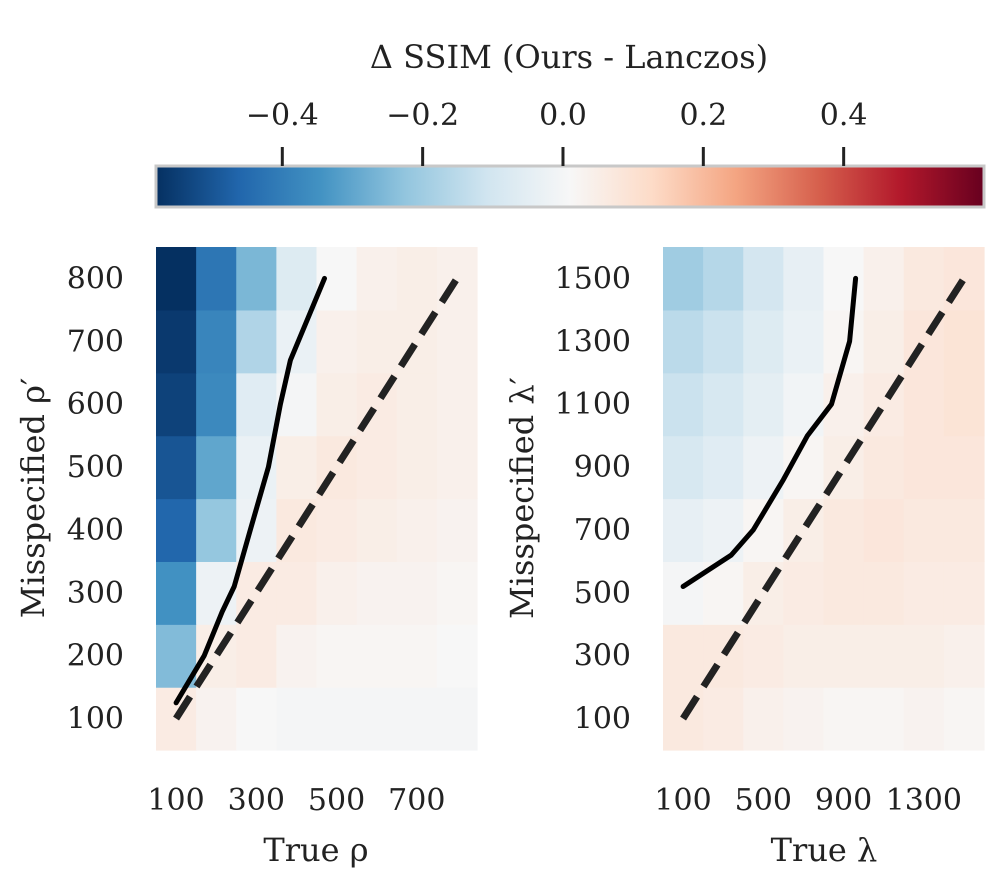 The height and width of the screenshot is (887, 997). I want to click on x-ticks-lambda: 100 500 900 1300, so click(808, 800).